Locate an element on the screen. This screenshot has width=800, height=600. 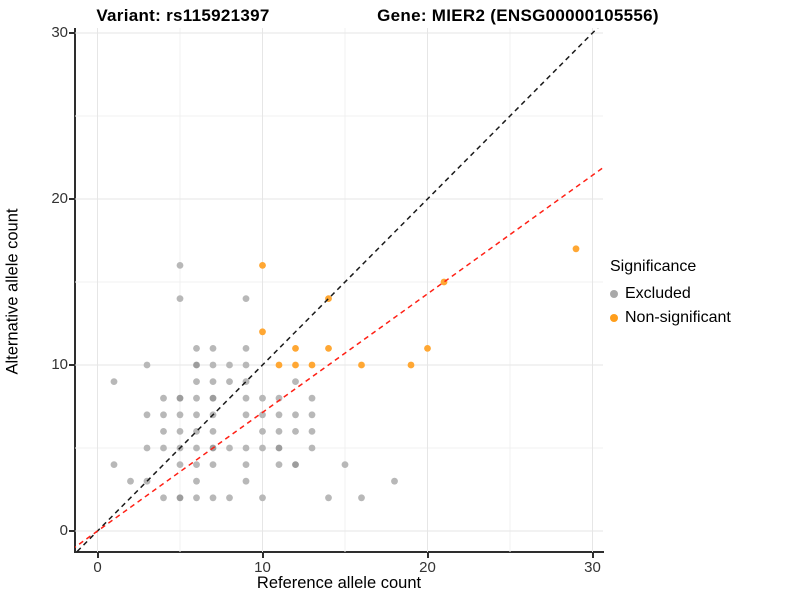
y-tick-label: 20 is located at coordinates (59, 198).